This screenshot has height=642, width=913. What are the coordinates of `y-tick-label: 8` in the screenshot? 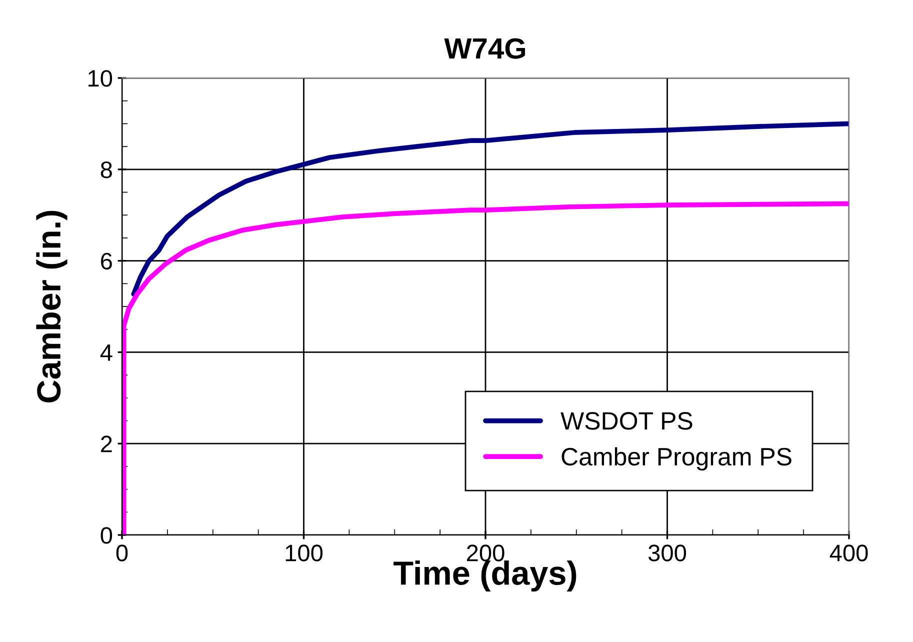 It's located at (106, 169).